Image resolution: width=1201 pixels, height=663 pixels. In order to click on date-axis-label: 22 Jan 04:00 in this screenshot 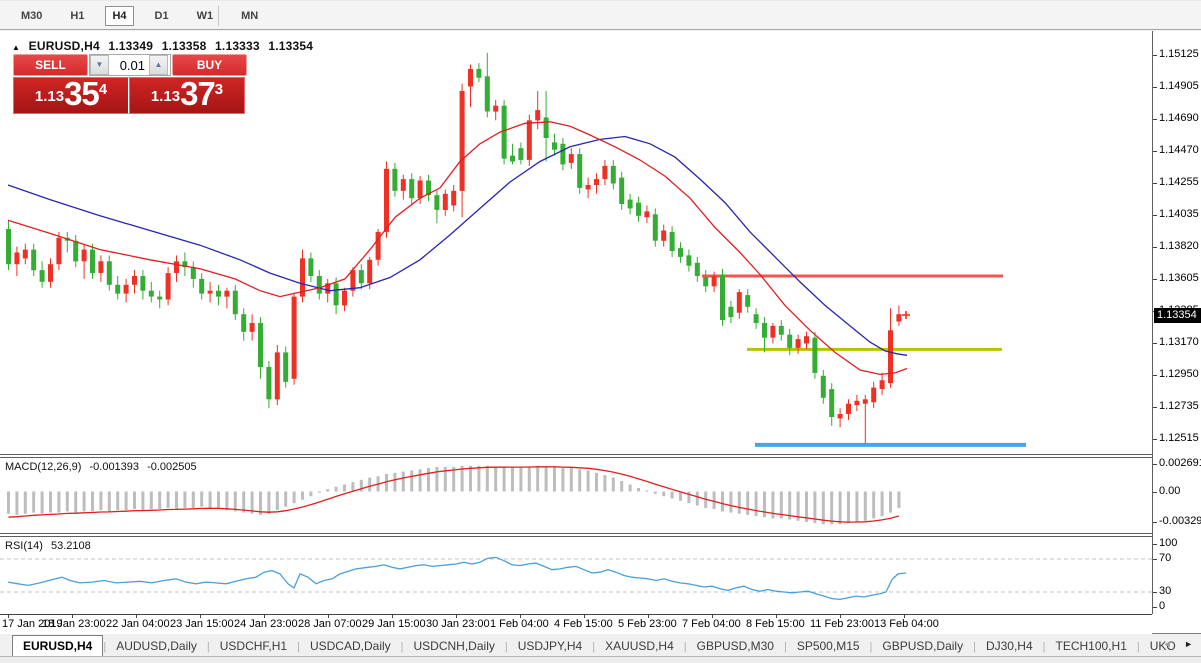, I will do `click(138, 624)`.